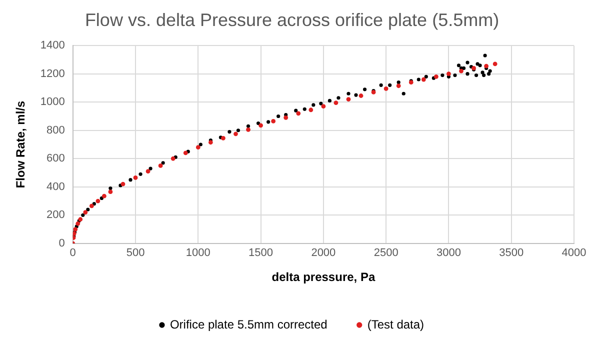 This screenshot has width=594, height=345. Describe the element at coordinates (395, 324) in the screenshot. I see `legend-label: (Test data)` at that location.